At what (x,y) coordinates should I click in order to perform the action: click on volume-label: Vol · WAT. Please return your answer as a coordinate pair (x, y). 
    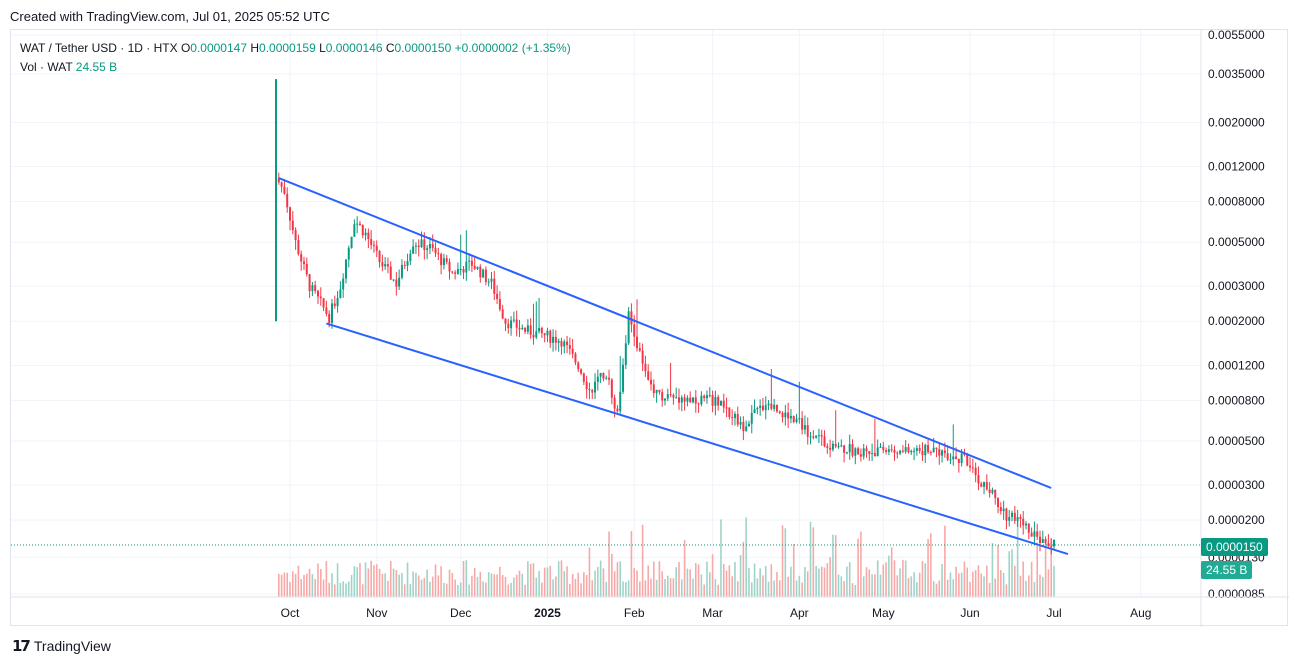
    Looking at the image, I should click on (46, 67).